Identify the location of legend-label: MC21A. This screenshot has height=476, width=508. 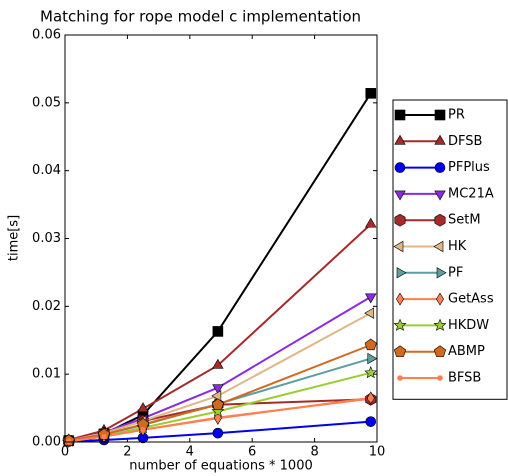
(471, 193).